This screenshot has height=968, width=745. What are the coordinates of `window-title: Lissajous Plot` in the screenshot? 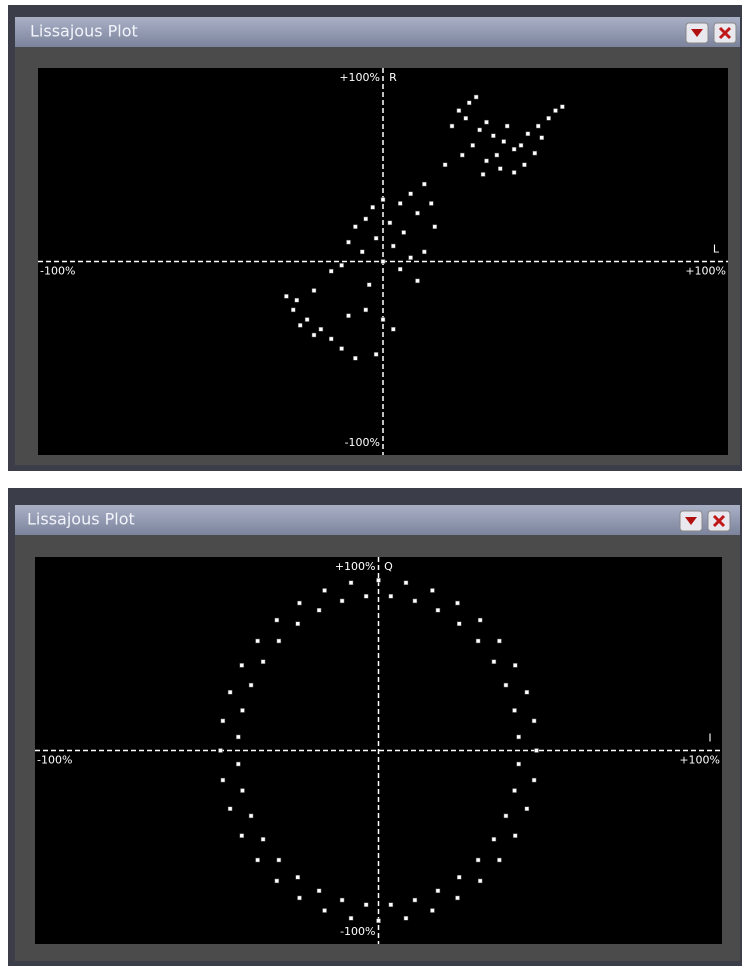 It's located at (81, 519).